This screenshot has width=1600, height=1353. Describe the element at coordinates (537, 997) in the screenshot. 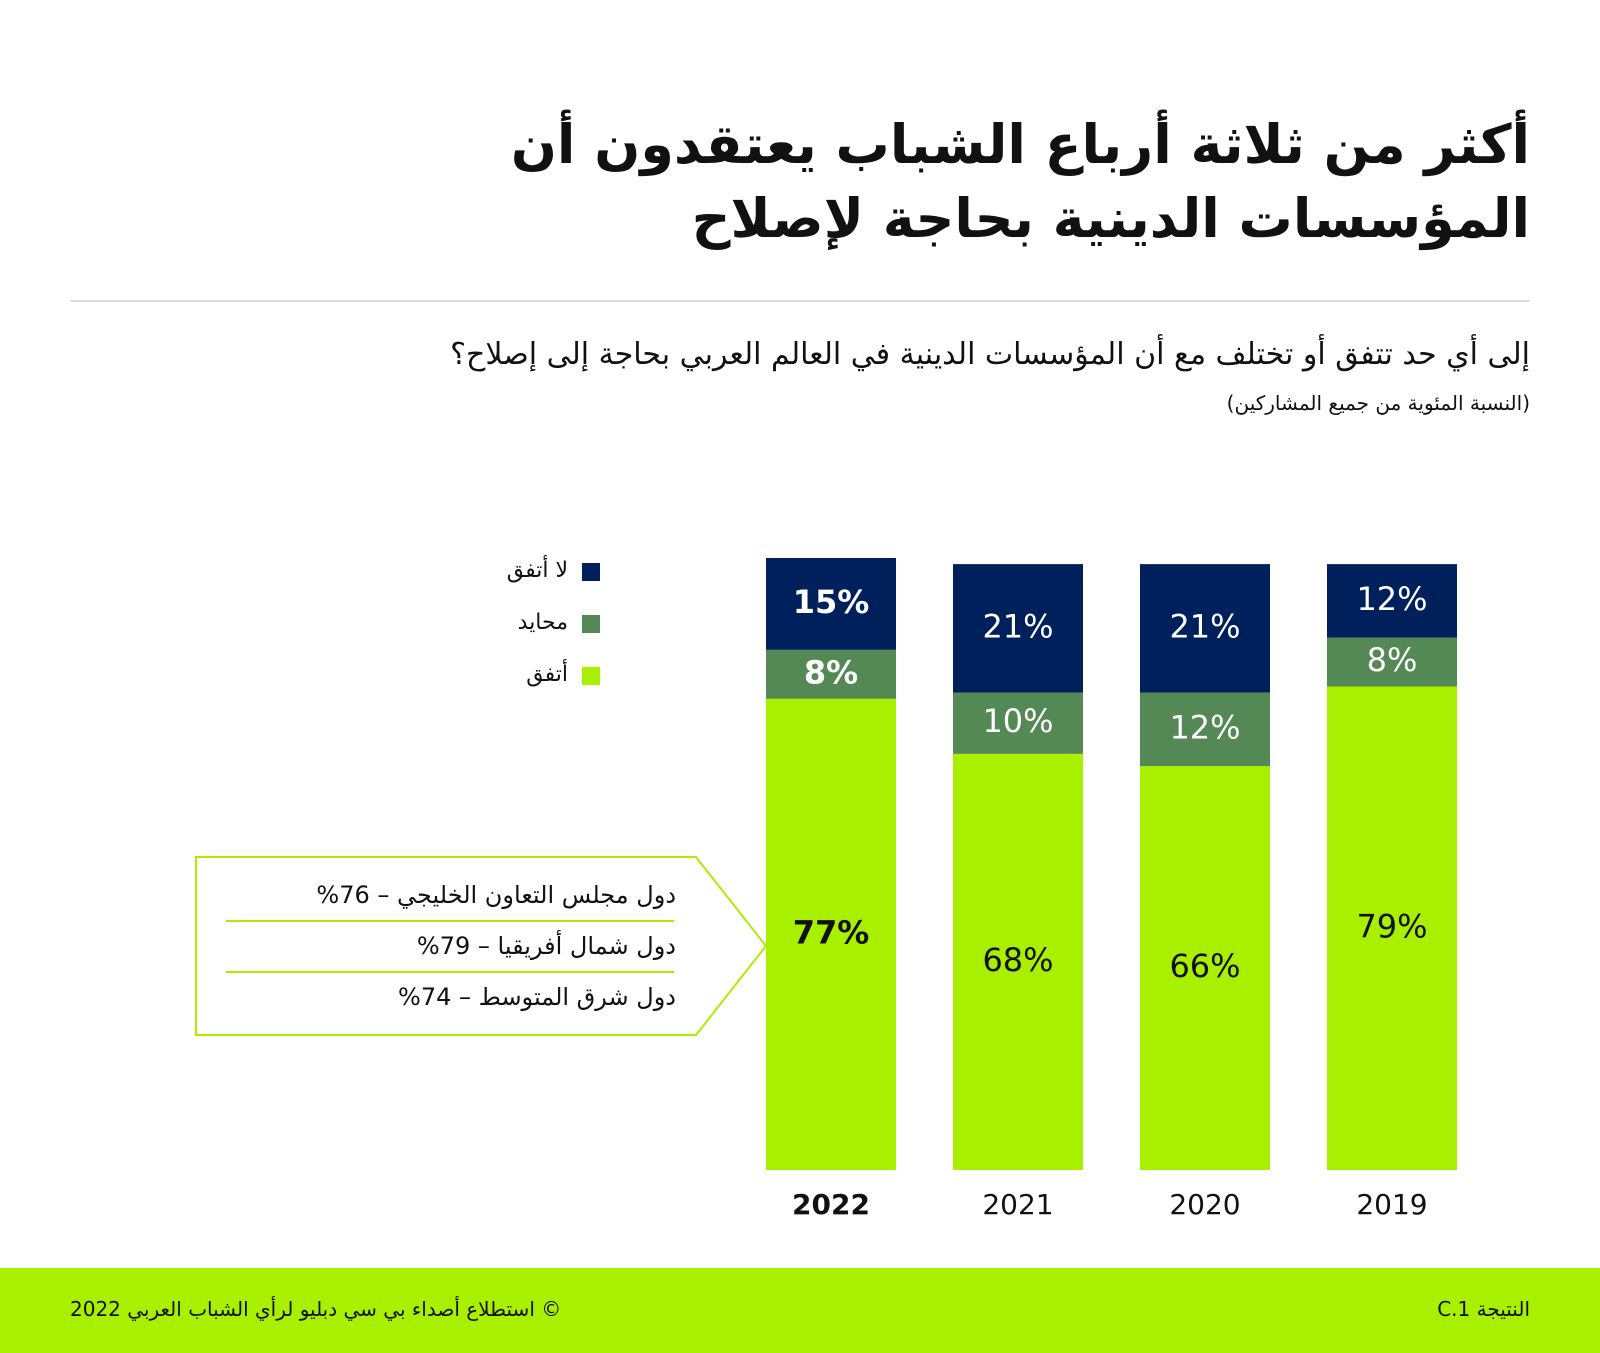

I see `callout-item-levant: دول شرق المتوسط – 74%` at that location.